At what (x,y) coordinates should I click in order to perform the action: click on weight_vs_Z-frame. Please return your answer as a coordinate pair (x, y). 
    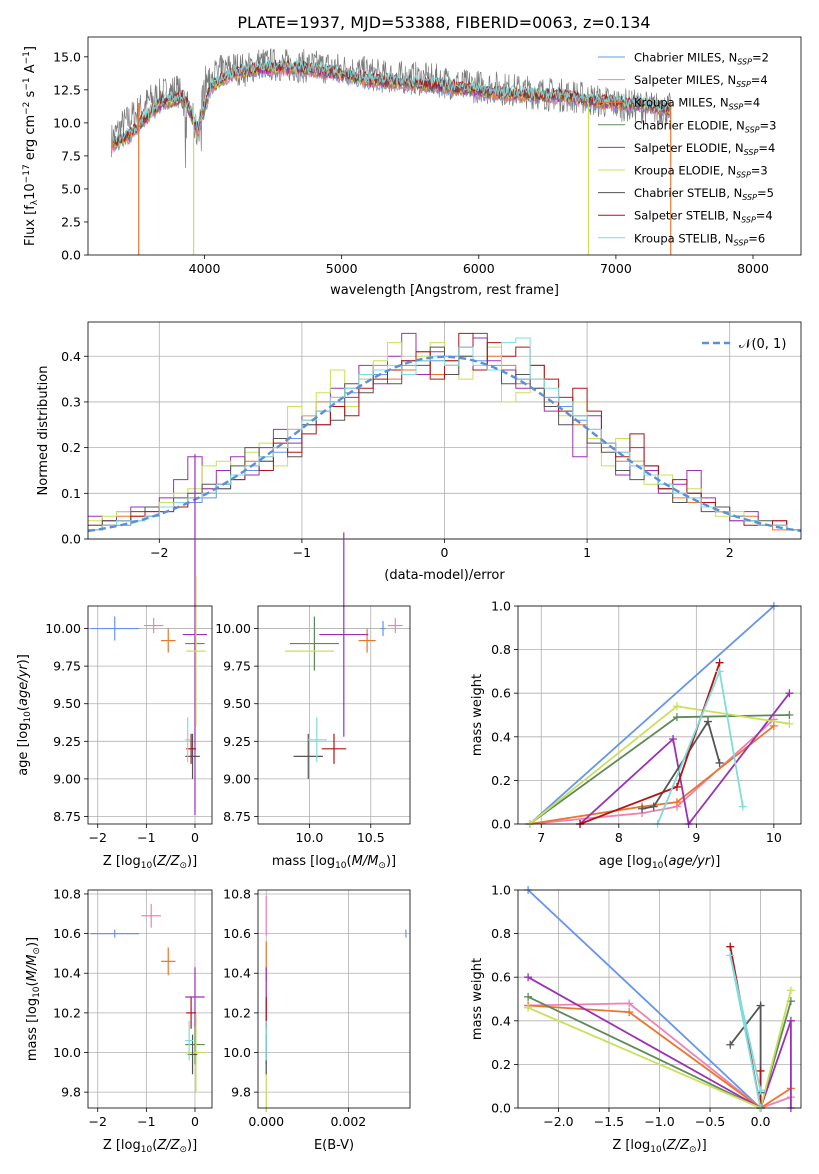
    Looking at the image, I should click on (659, 999).